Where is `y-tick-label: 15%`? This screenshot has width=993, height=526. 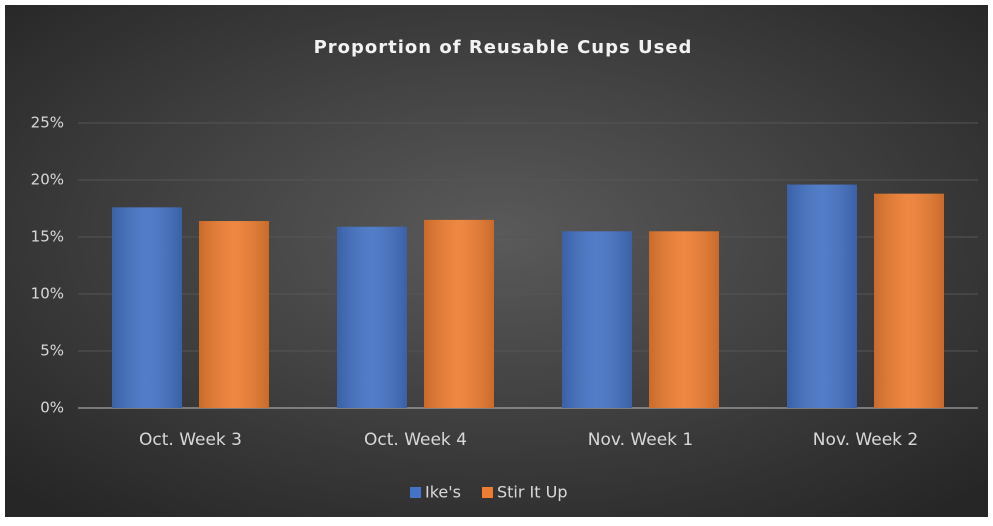 y-tick-label: 15% is located at coordinates (47, 237).